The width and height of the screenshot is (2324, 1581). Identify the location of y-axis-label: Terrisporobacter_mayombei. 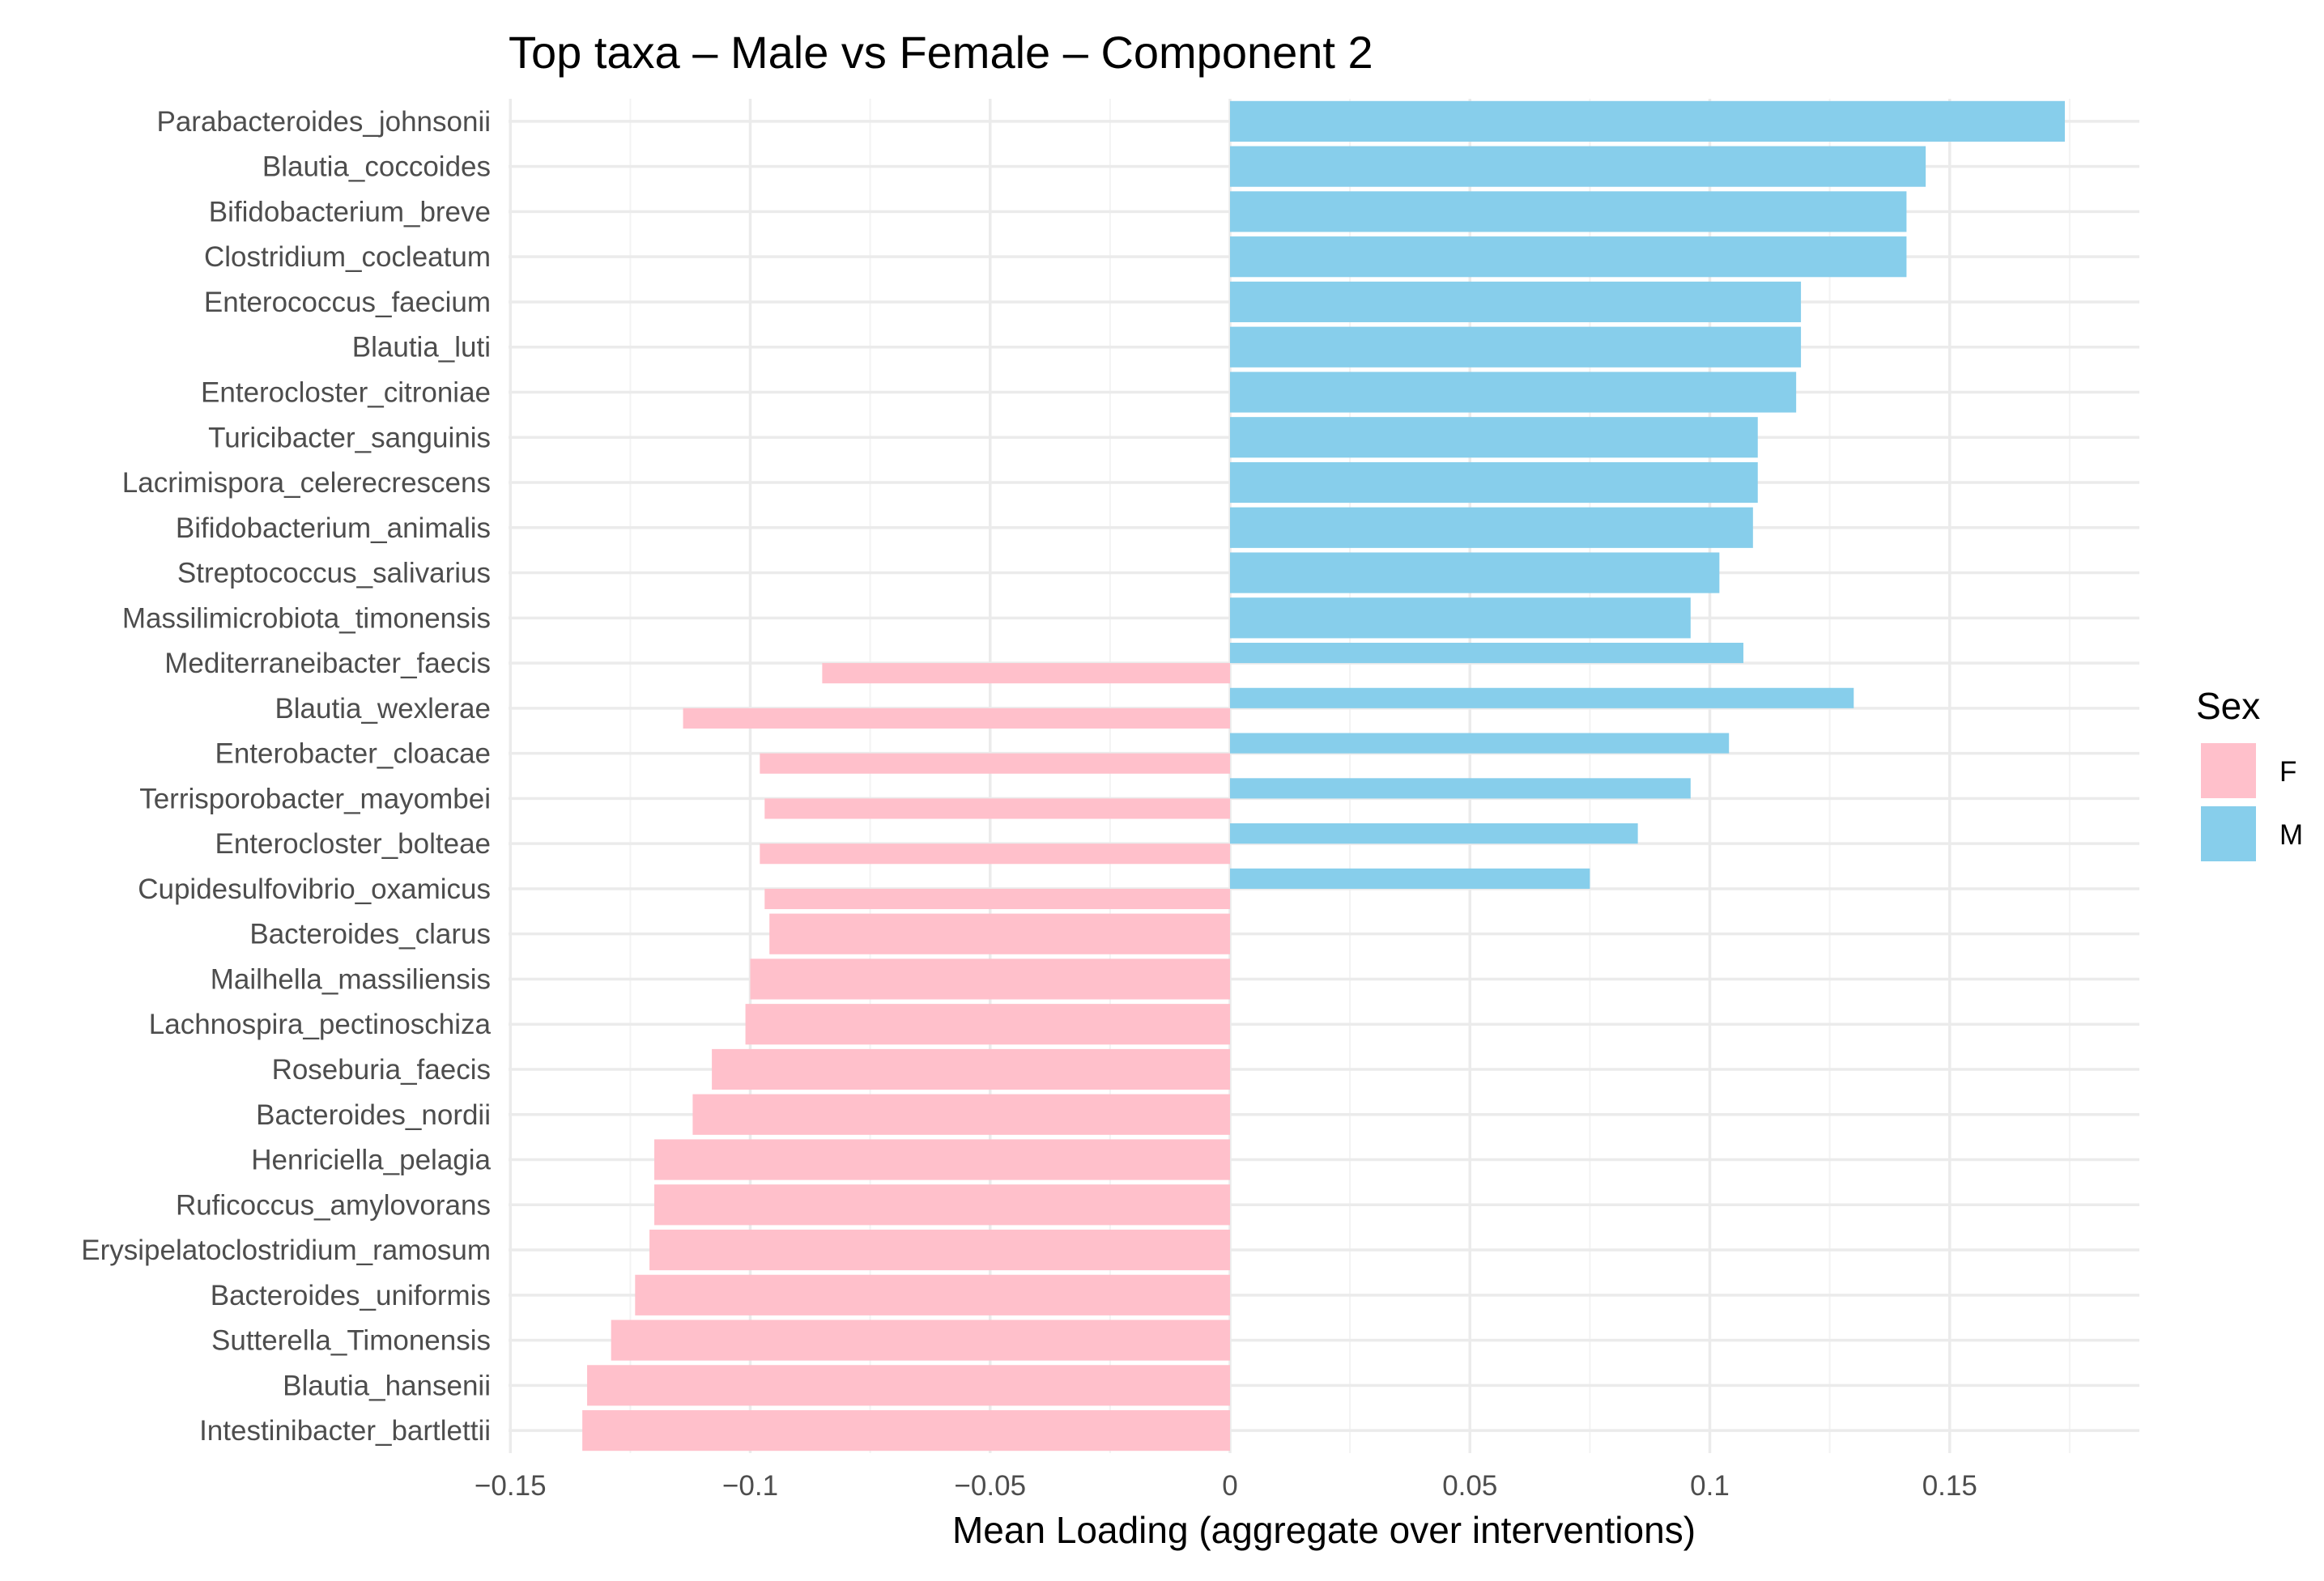
(315, 798).